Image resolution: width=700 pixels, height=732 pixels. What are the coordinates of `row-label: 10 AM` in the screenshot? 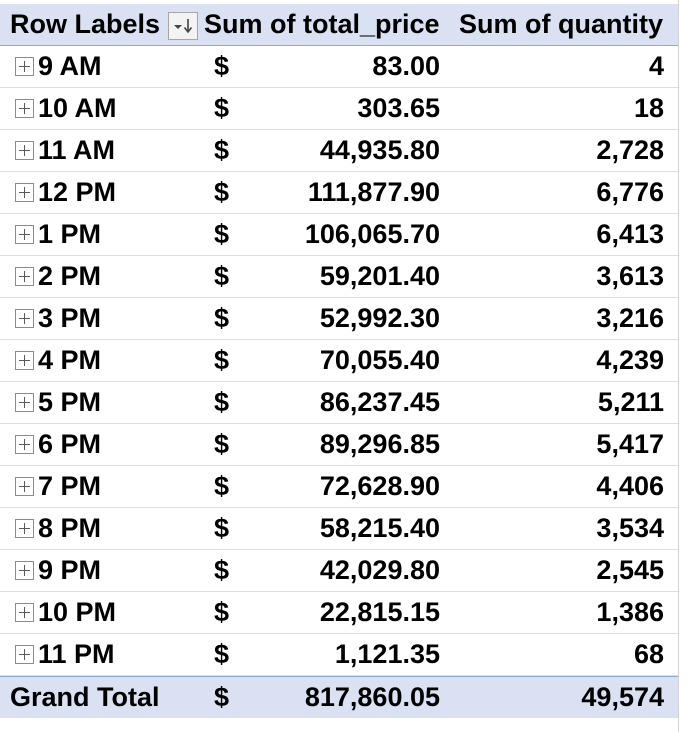 It's located at (77, 108).